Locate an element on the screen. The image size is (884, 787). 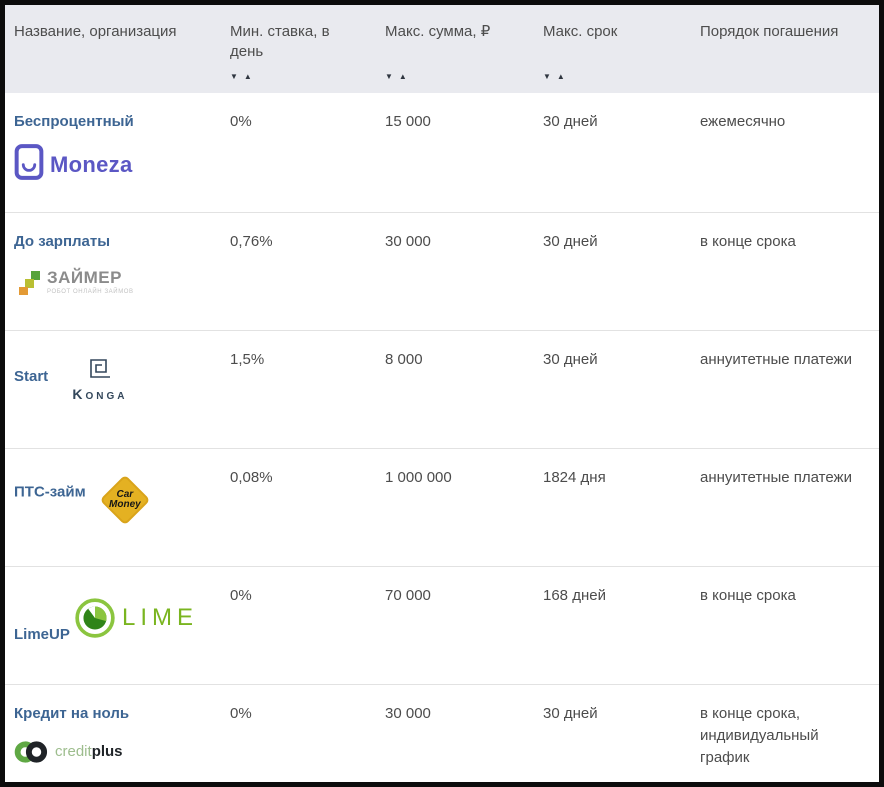
max-term-value: 1824 дня is located at coordinates (574, 477).